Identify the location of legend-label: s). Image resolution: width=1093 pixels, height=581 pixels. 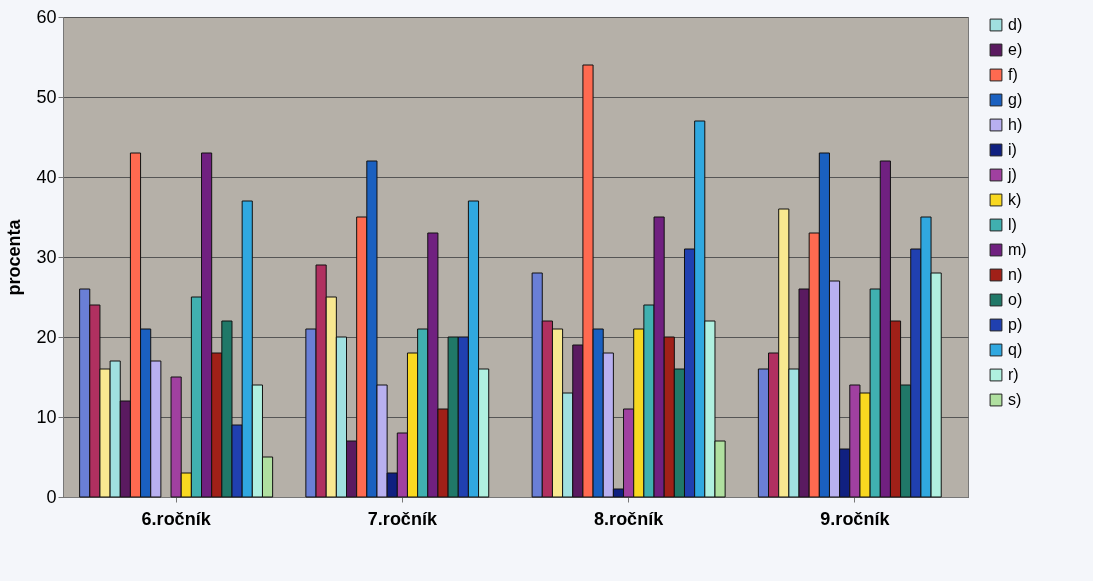
(1015, 399).